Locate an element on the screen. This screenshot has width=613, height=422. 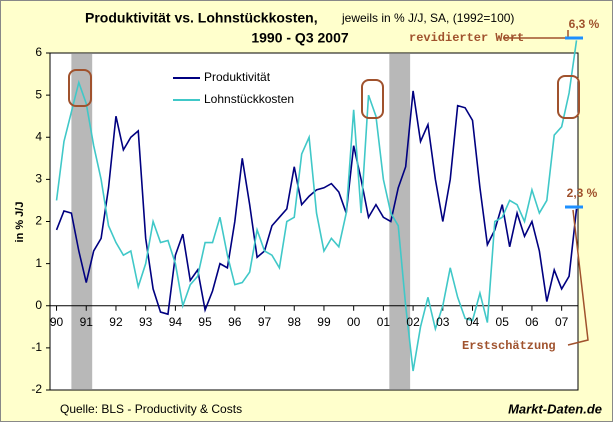
chart-title: Produktivität vs. Lohnstückkosten, is located at coordinates (201, 18).